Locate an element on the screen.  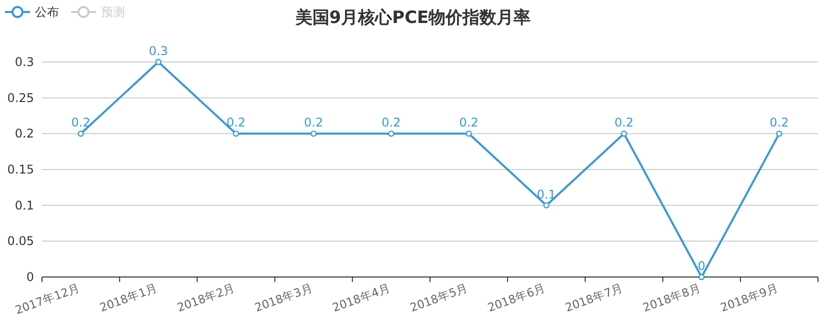
y-tick-label: 0.1 is located at coordinates (24, 205).